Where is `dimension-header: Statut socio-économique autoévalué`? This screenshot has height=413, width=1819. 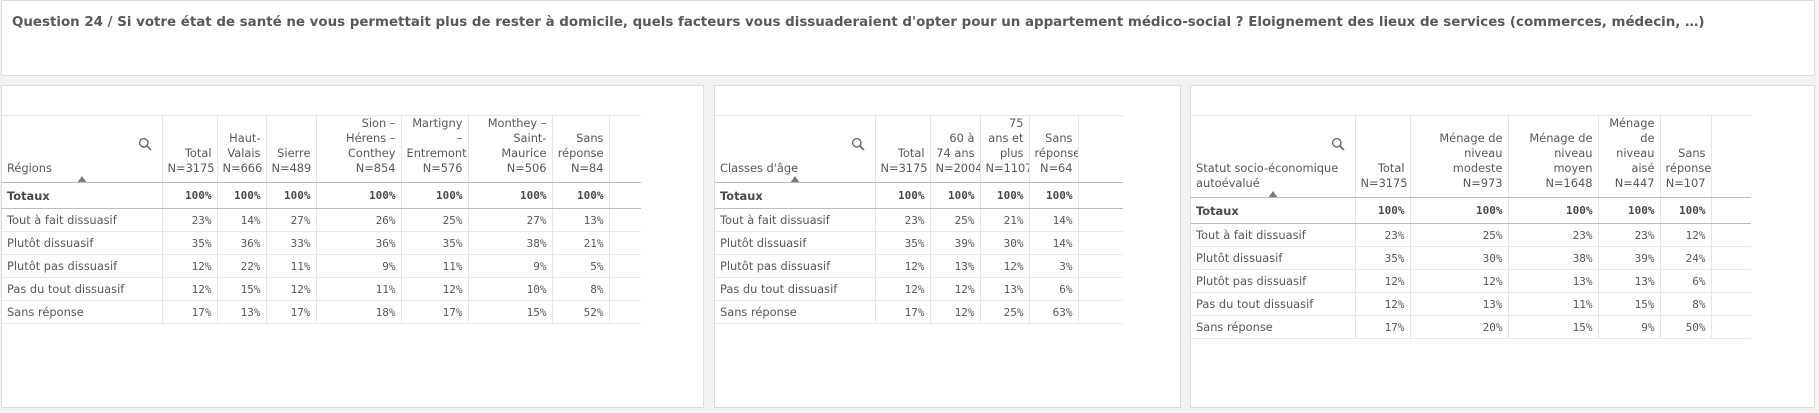
dimension-header: Statut socio-économique autoévalué is located at coordinates (1273, 156).